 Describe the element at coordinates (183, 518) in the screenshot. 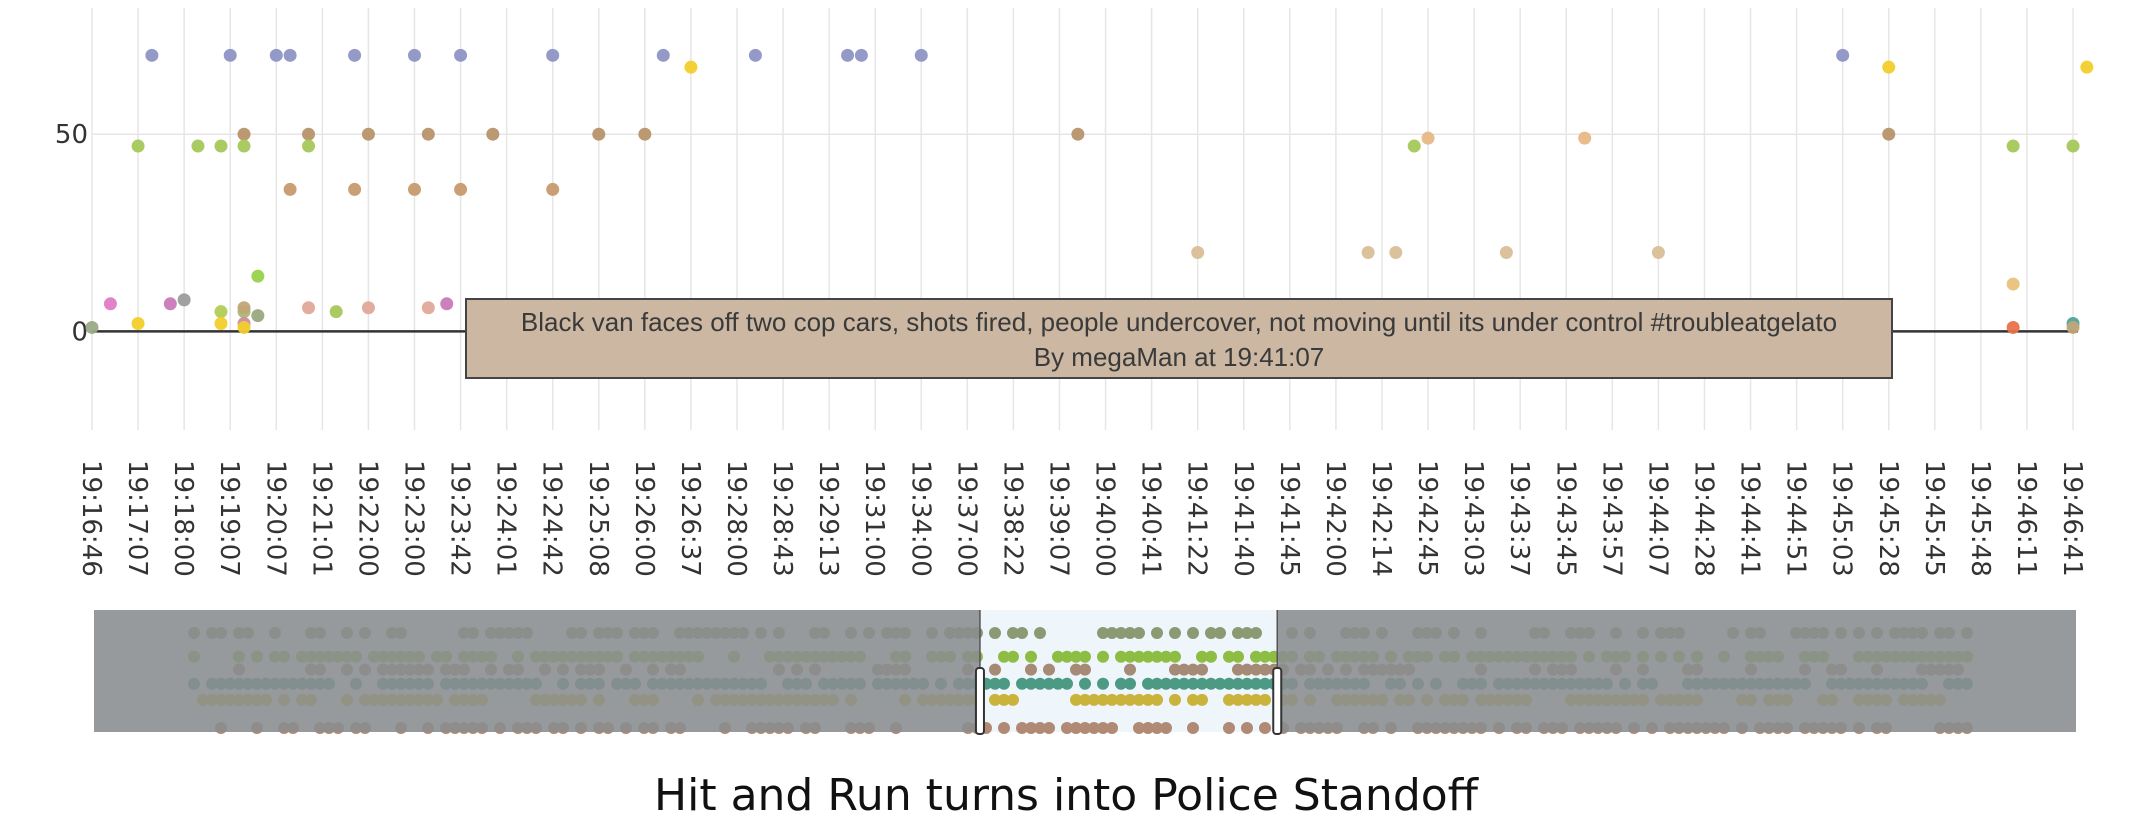

I see `x-tick-label: 19:18:00` at that location.